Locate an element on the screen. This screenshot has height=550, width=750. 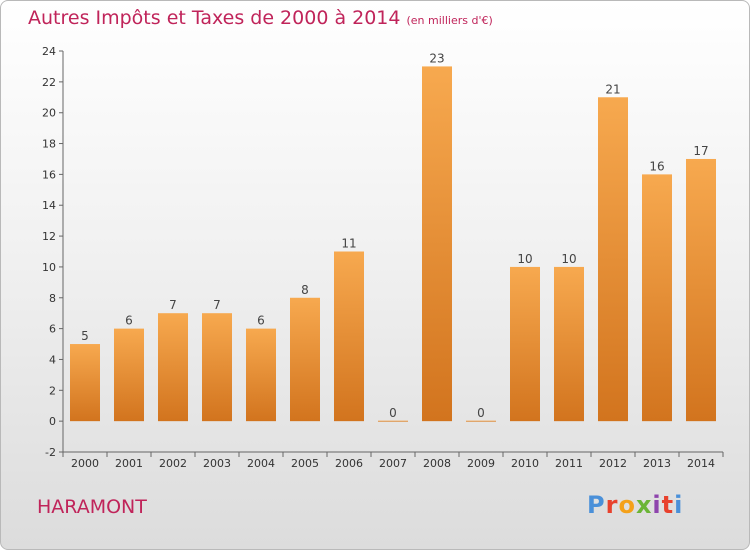
bar-value-label: 11 is located at coordinates (348, 244).